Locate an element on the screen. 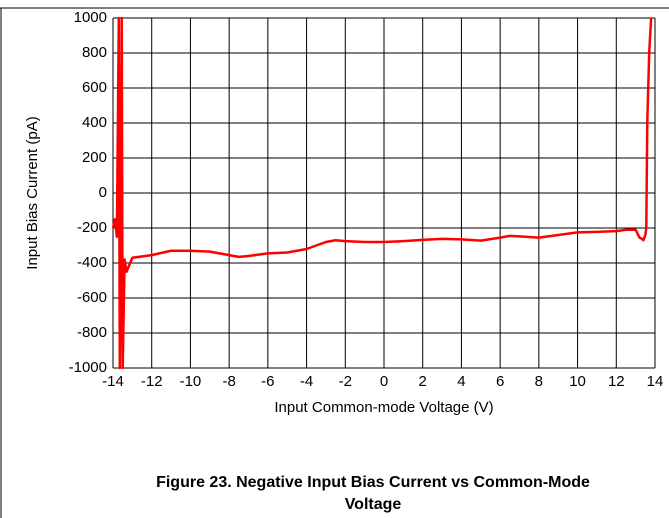 The width and height of the screenshot is (669, 518). x-tick-label: 12 is located at coordinates (616, 381).